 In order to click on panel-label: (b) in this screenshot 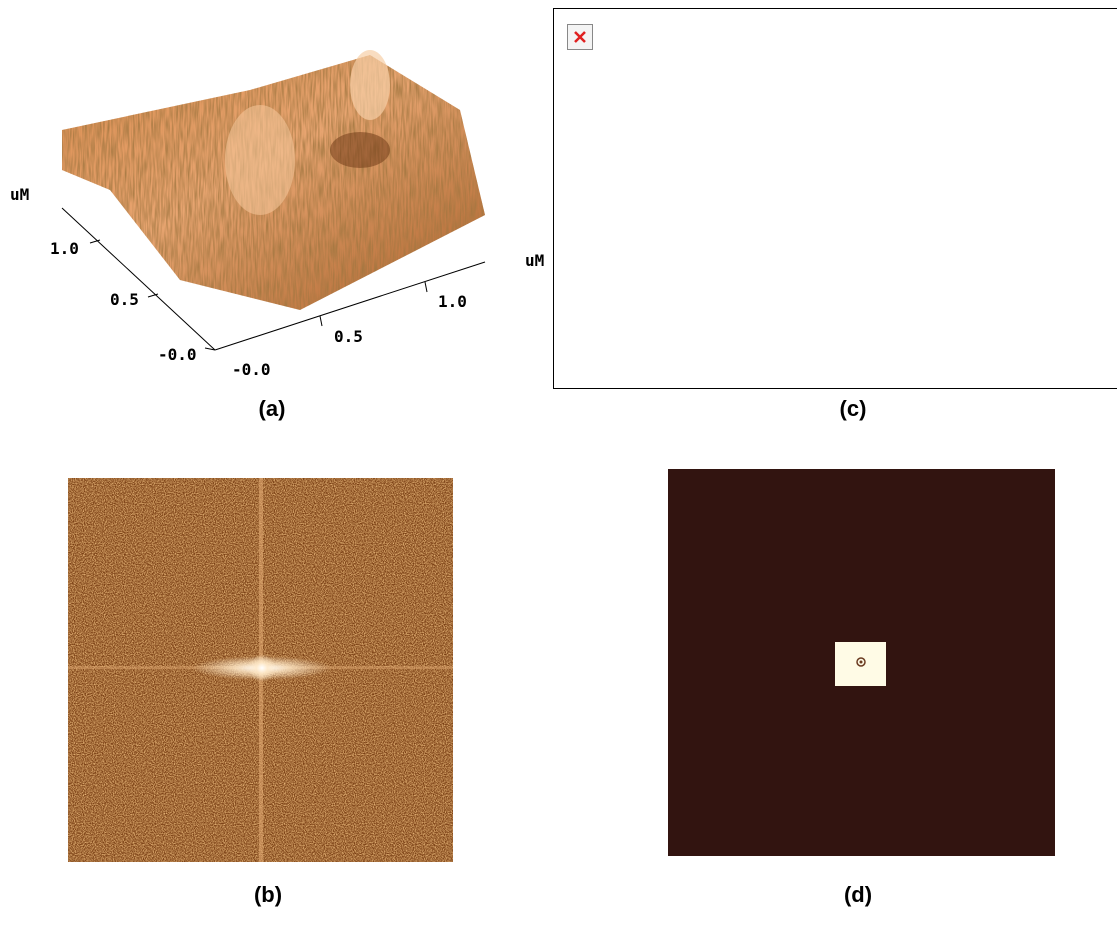, I will do `click(268, 894)`.